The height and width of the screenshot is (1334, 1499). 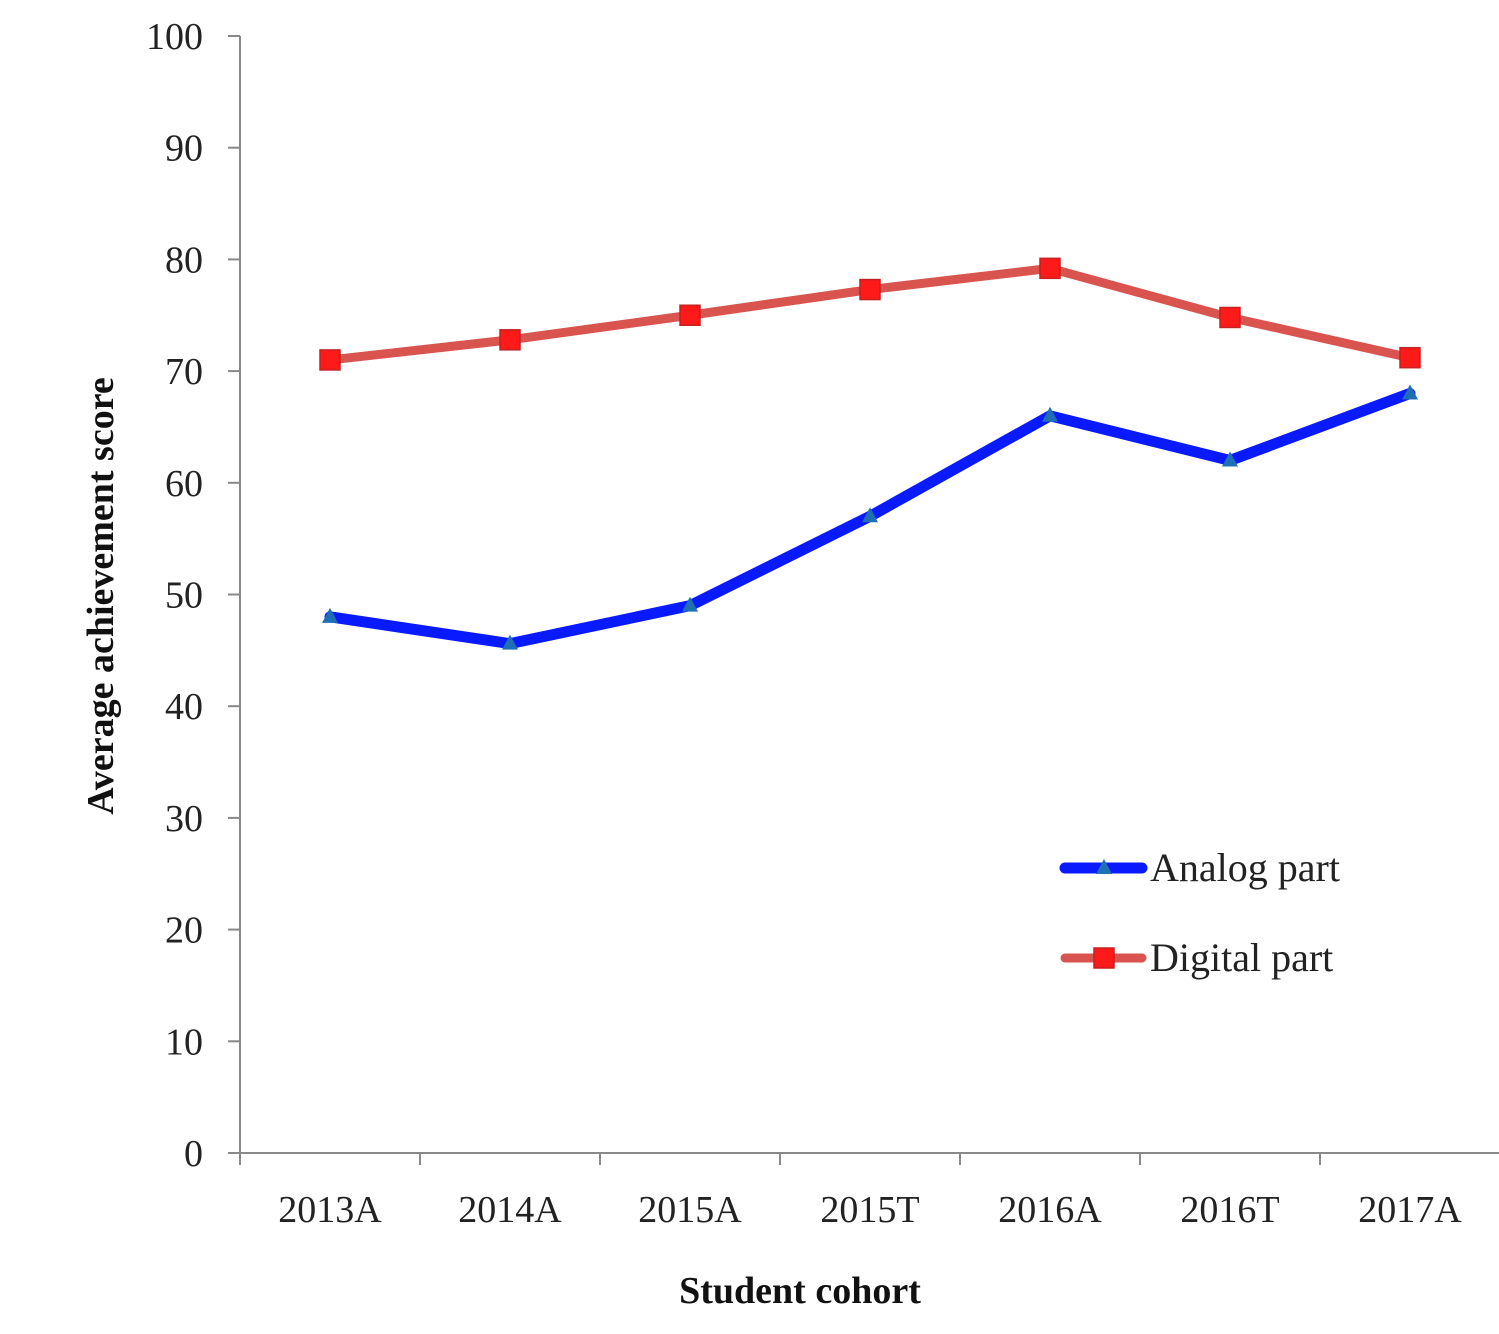 I want to click on legend-item-analog-part: Analog part, so click(x=1199, y=867).